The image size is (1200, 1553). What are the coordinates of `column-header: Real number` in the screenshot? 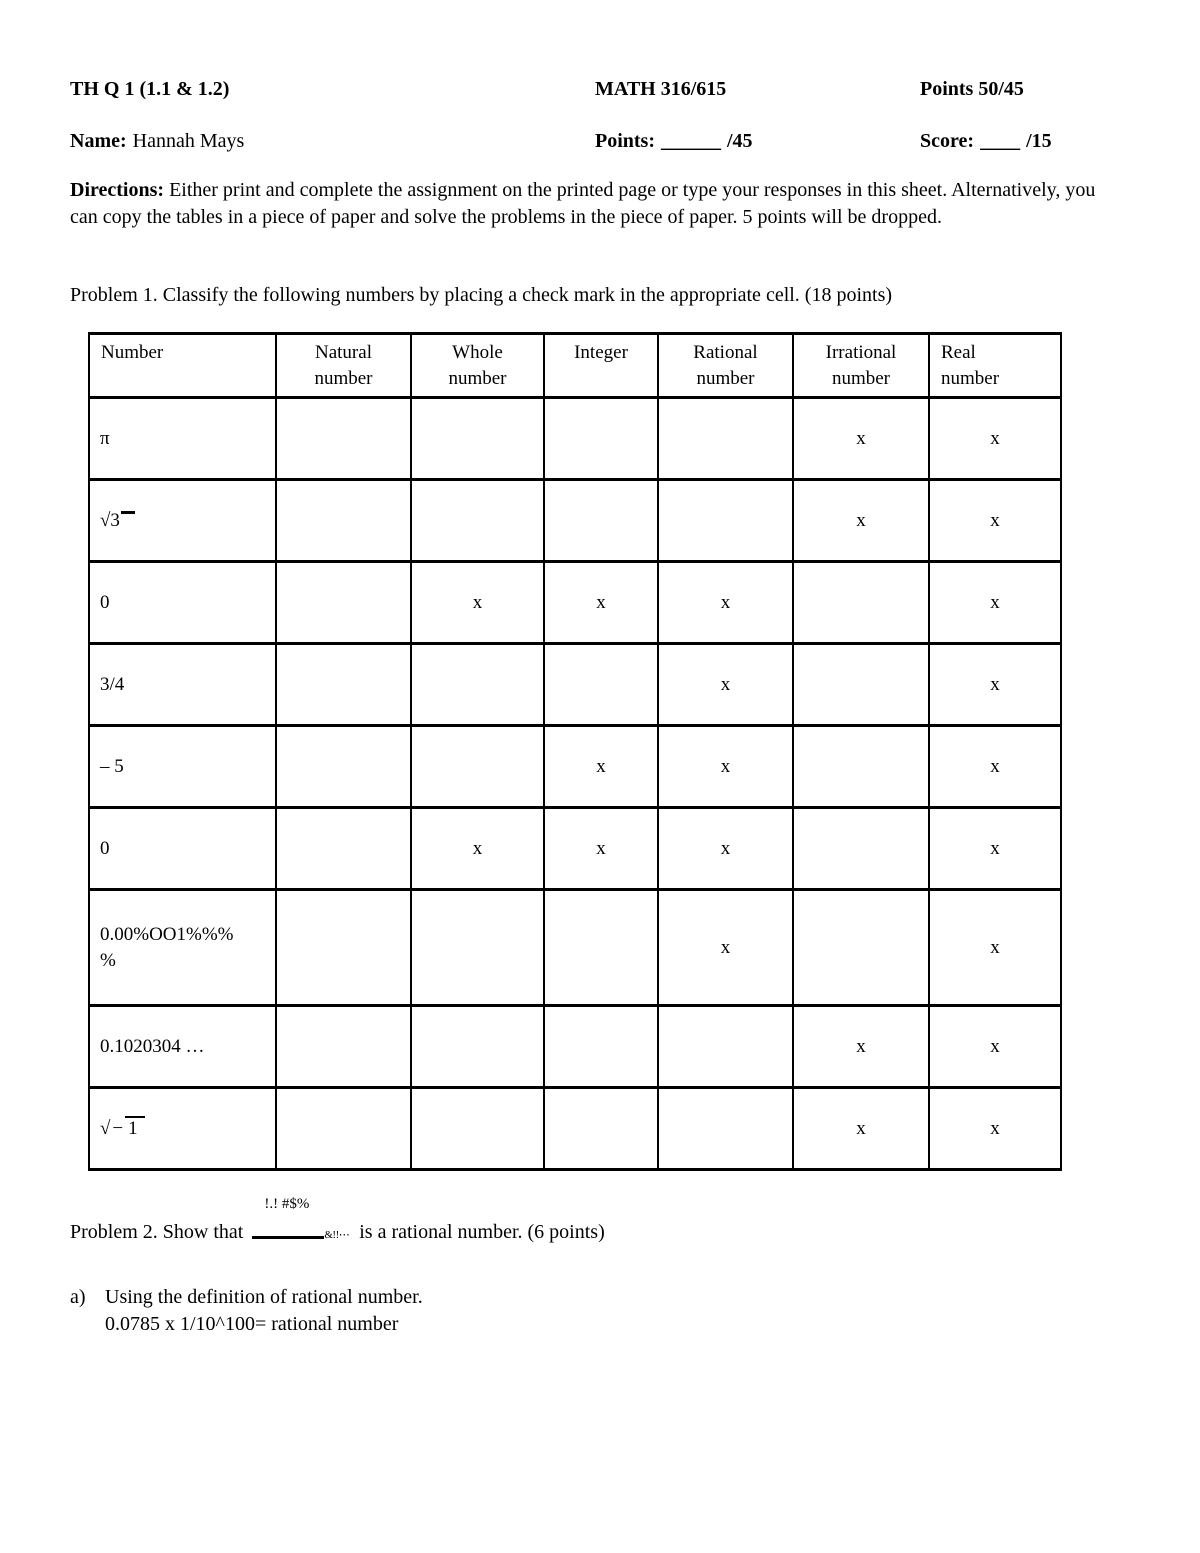 It's located at (995, 365).